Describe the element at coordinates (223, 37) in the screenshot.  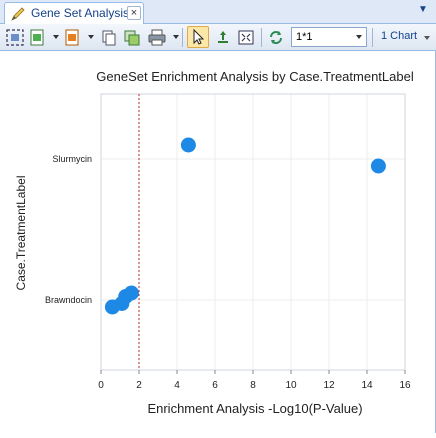
I see `pan-icon` at that location.